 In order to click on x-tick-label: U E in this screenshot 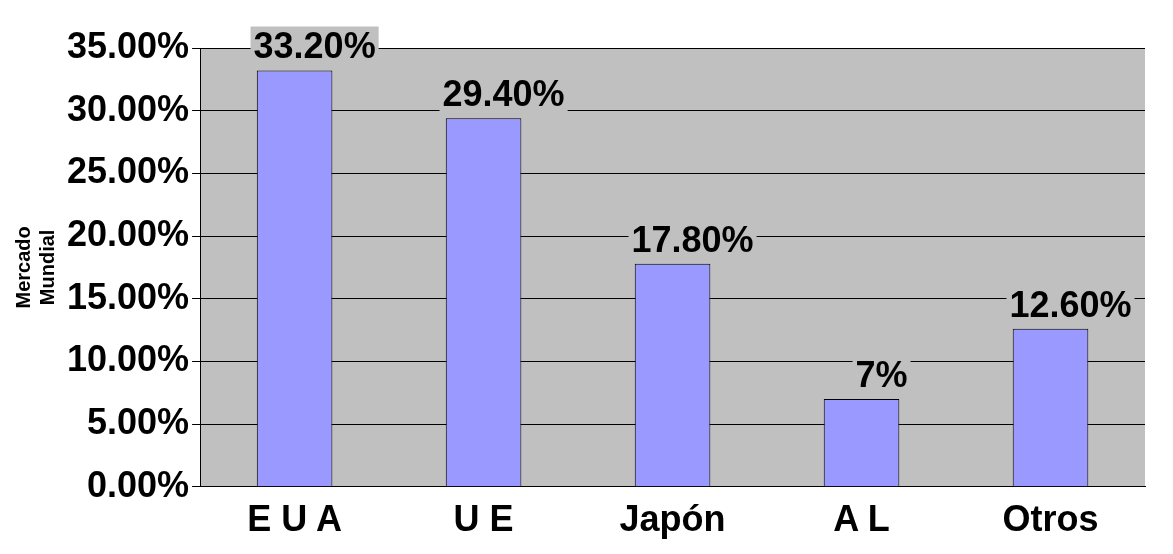, I will do `click(483, 519)`.